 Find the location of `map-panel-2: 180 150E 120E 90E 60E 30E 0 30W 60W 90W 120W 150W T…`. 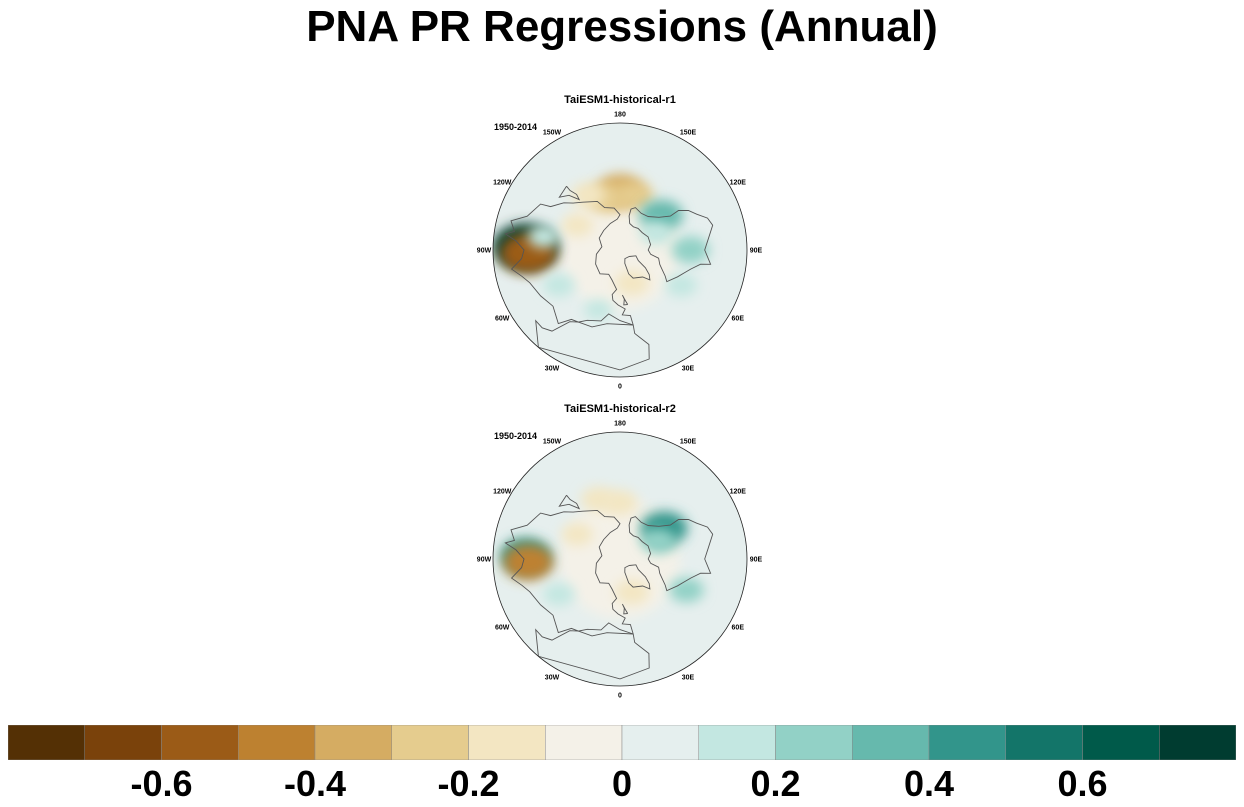

map-panel-2: 180 150E 120E 90E 60E 30E 0 30W 60W 90W 120W 150W T… is located at coordinates (620, 551).